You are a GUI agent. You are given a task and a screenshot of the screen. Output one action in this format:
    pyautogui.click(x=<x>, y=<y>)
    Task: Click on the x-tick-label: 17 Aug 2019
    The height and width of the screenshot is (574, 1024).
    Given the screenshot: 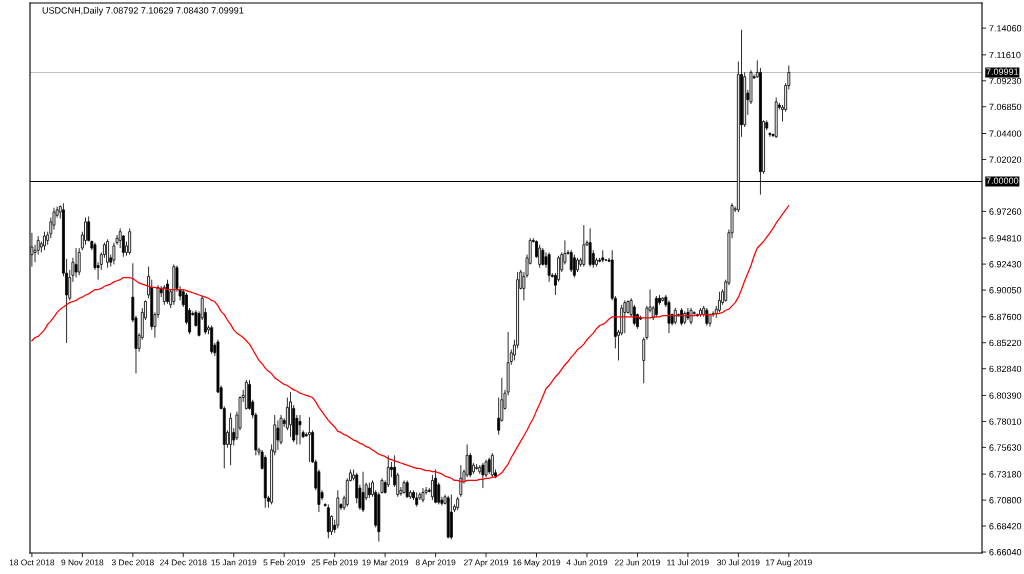 What is the action you would take?
    pyautogui.click(x=789, y=563)
    